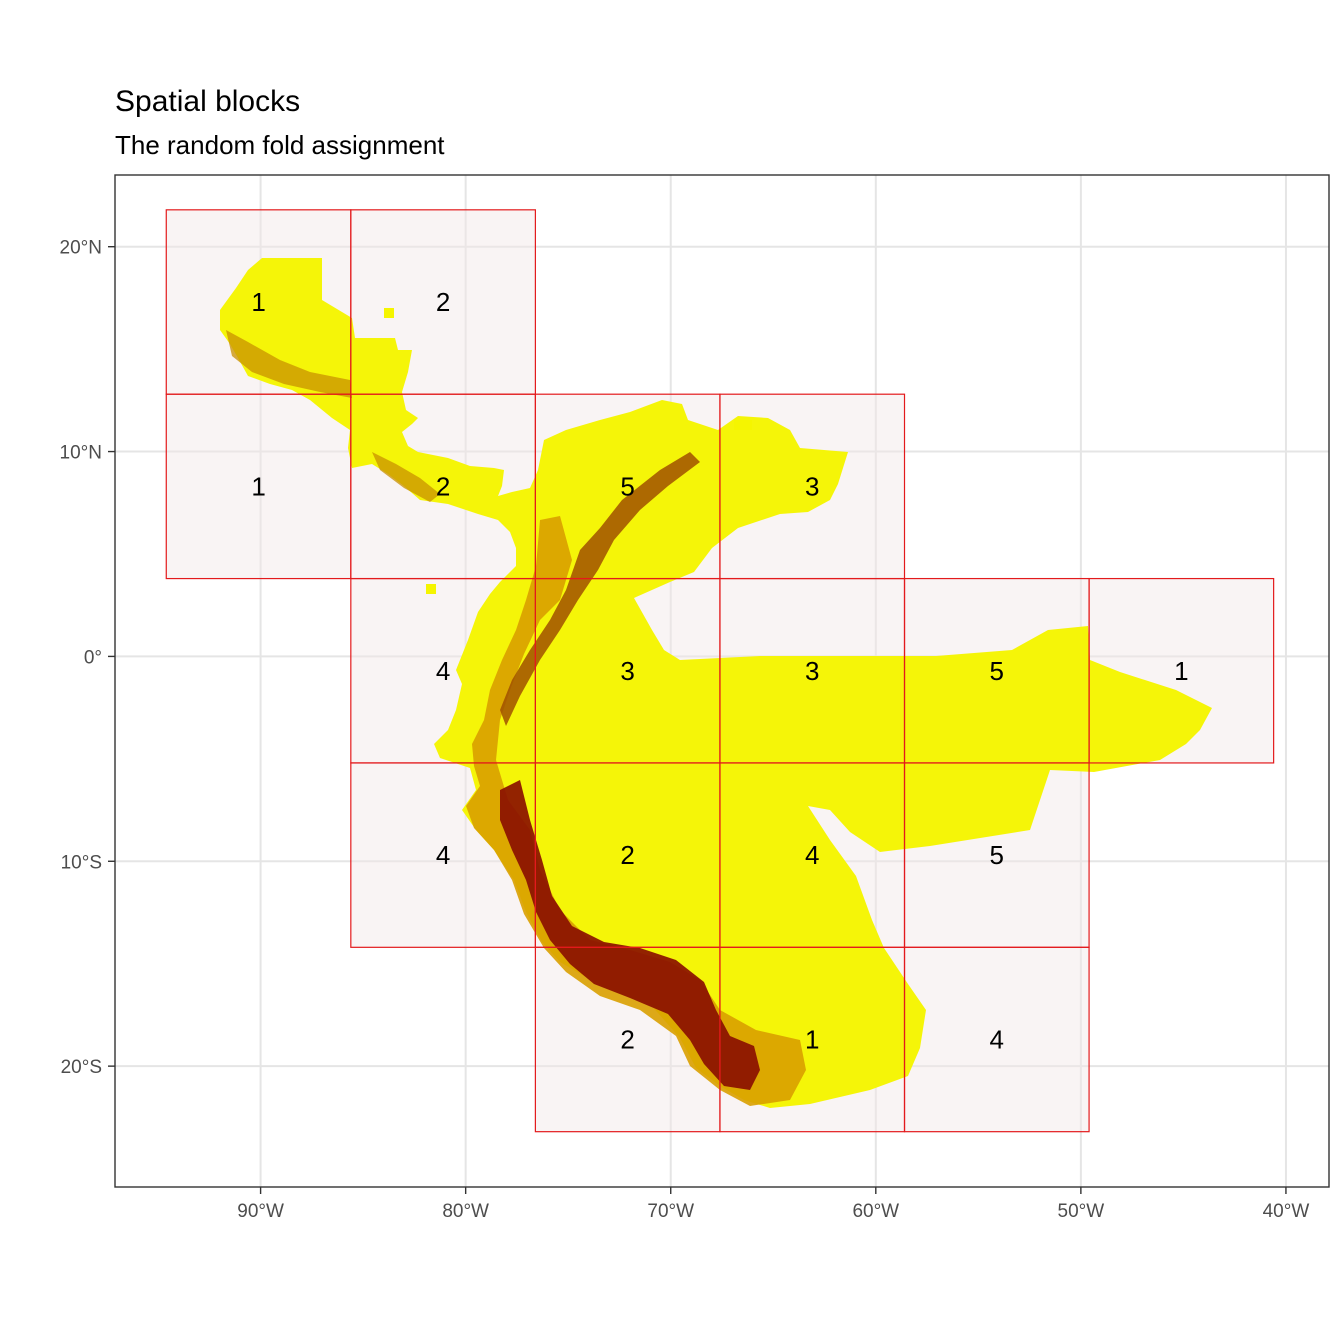  I want to click on y-tick-label: 20°S, so click(81, 1067).